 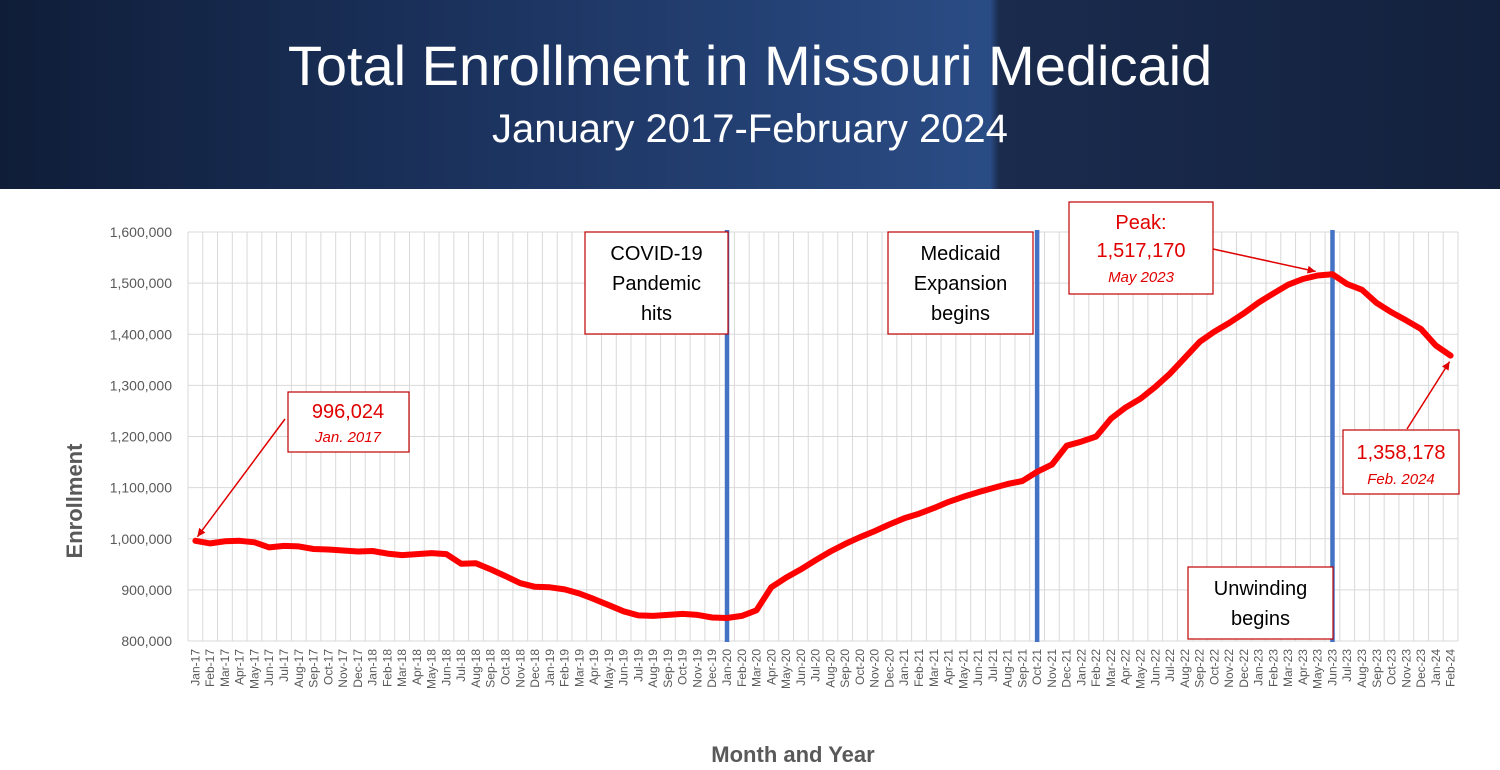 What do you see at coordinates (1140, 223) in the screenshot?
I see `peak-callout-title: Peak:` at bounding box center [1140, 223].